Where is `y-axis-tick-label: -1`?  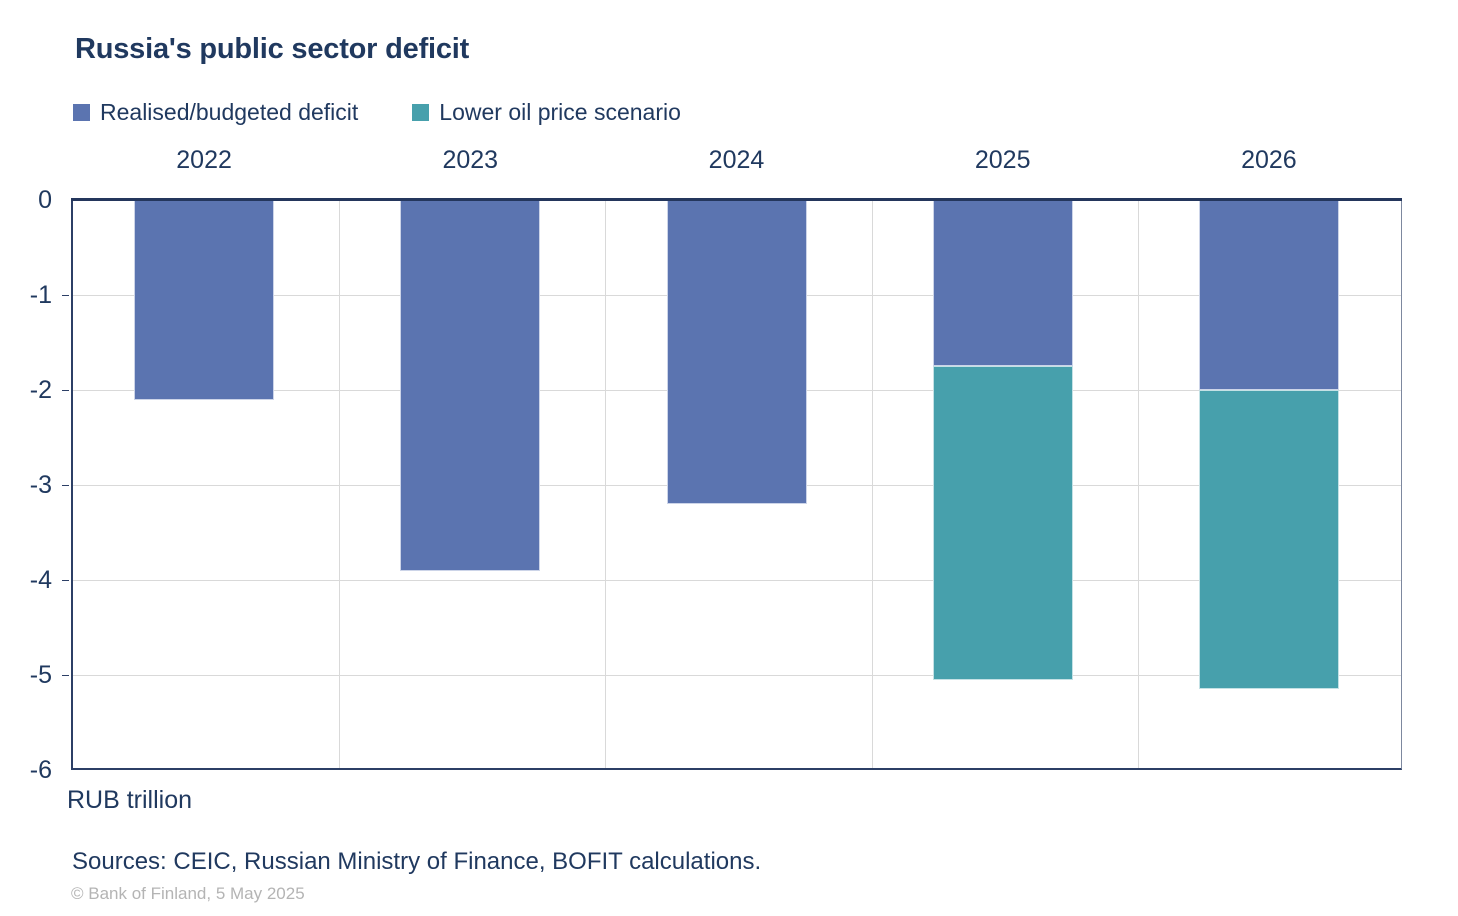 y-axis-tick-label: -1 is located at coordinates (40, 295).